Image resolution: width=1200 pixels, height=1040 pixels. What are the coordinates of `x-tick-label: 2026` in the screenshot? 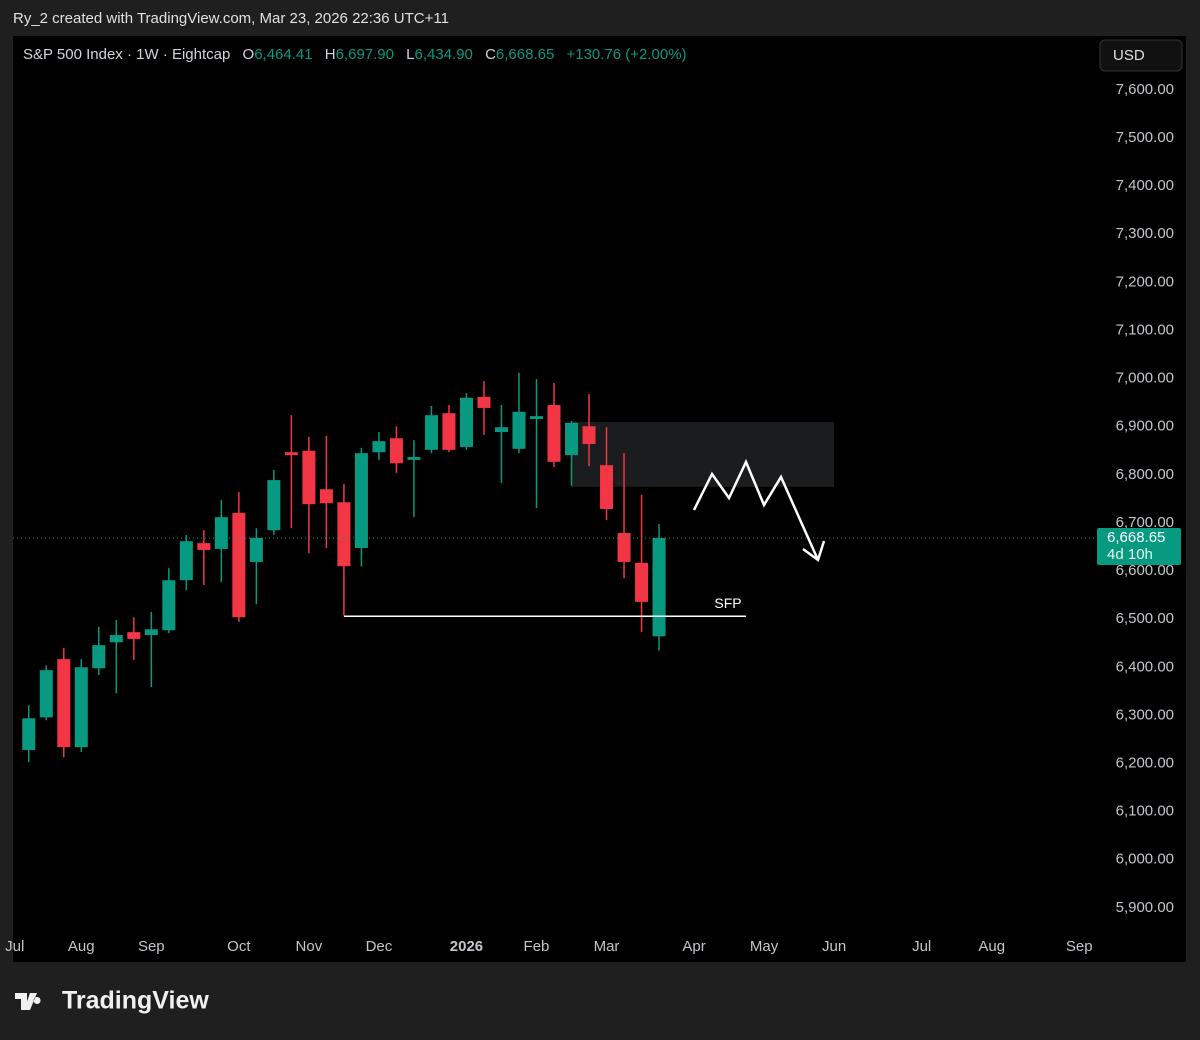 It's located at (466, 946).